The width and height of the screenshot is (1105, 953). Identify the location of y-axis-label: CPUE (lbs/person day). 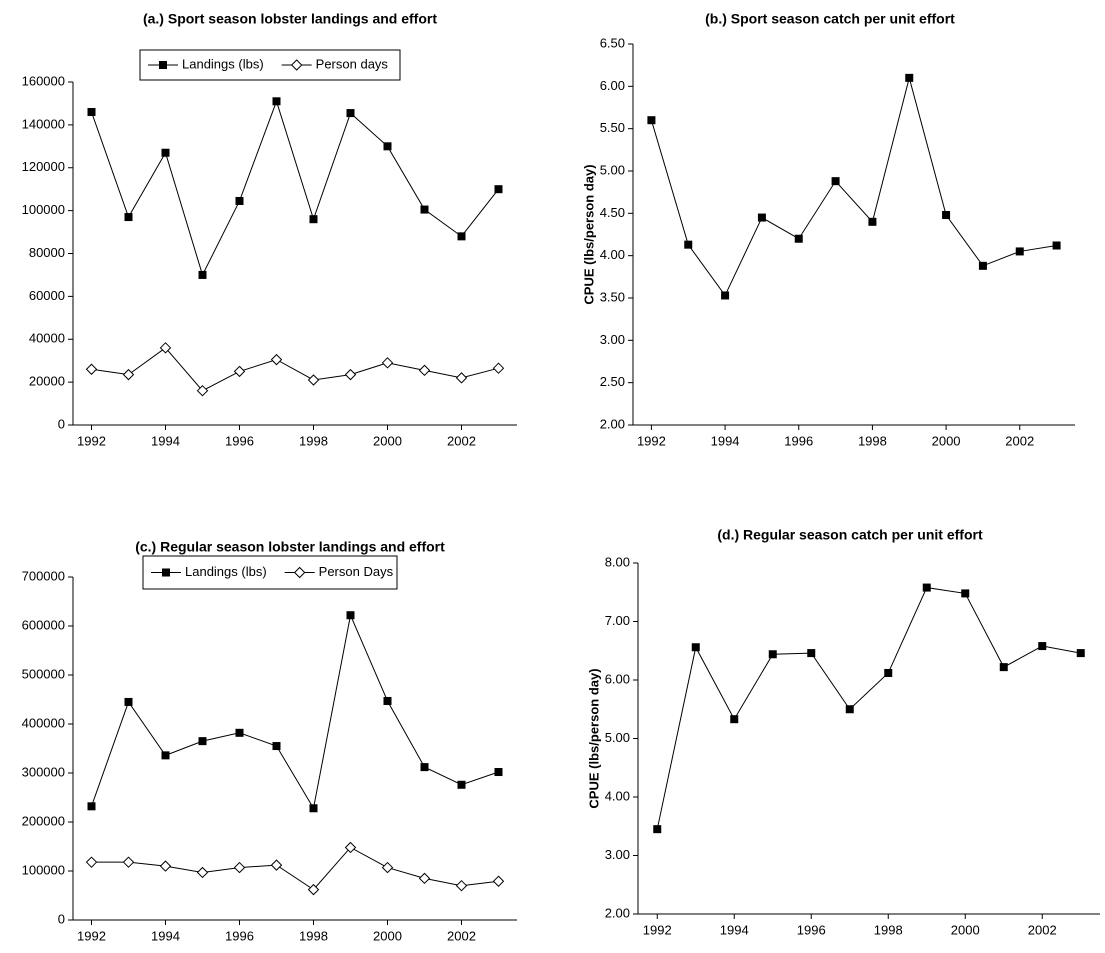
(593, 738).